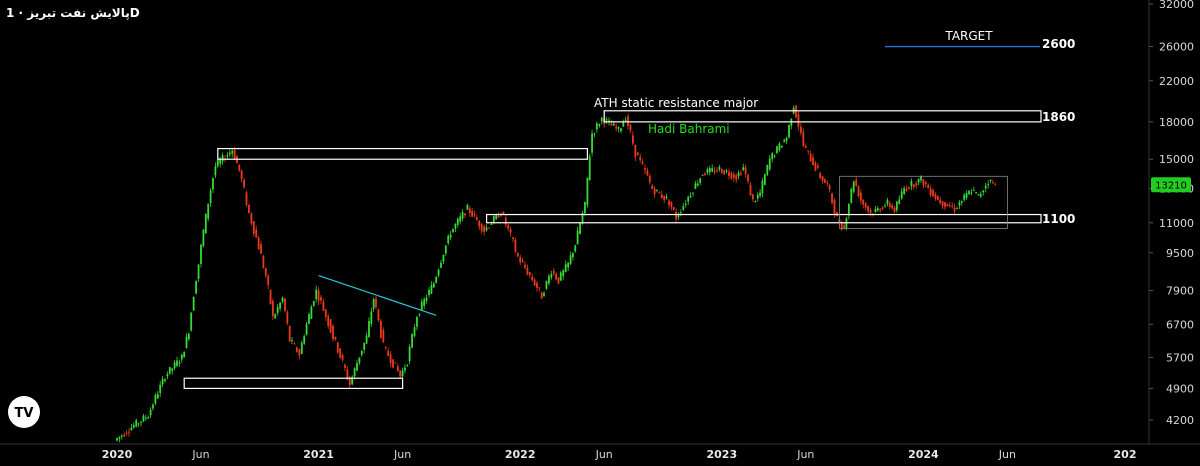  What do you see at coordinates (117, 454) in the screenshot?
I see `x-tick-label: 2020` at bounding box center [117, 454].